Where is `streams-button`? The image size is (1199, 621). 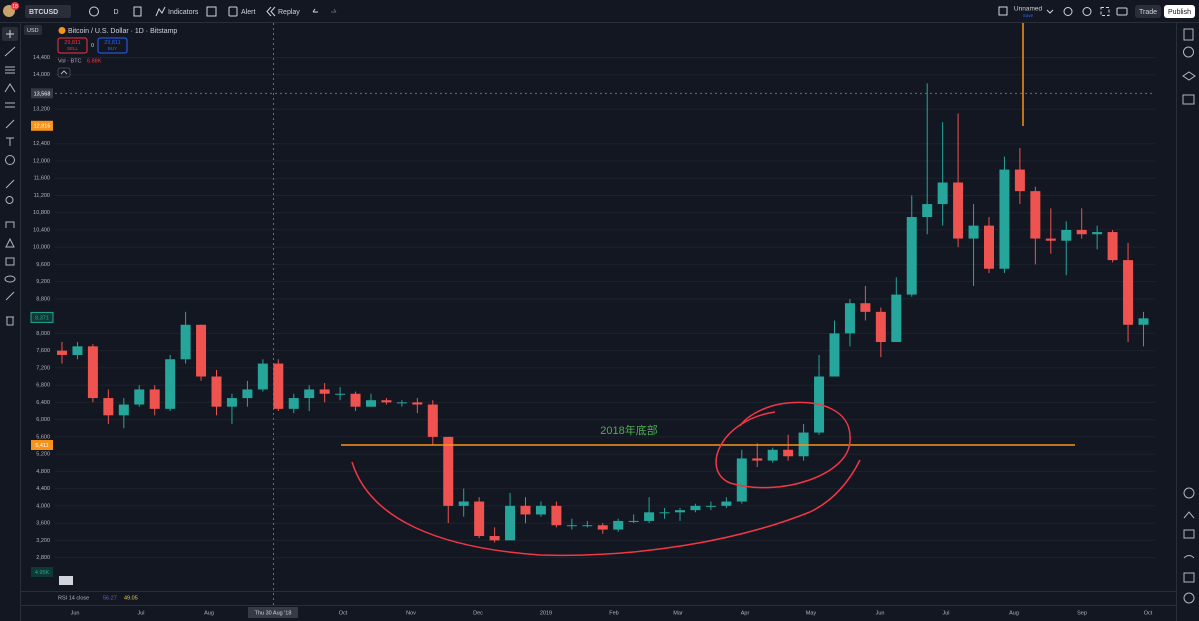
streams-button is located at coordinates (1189, 557).